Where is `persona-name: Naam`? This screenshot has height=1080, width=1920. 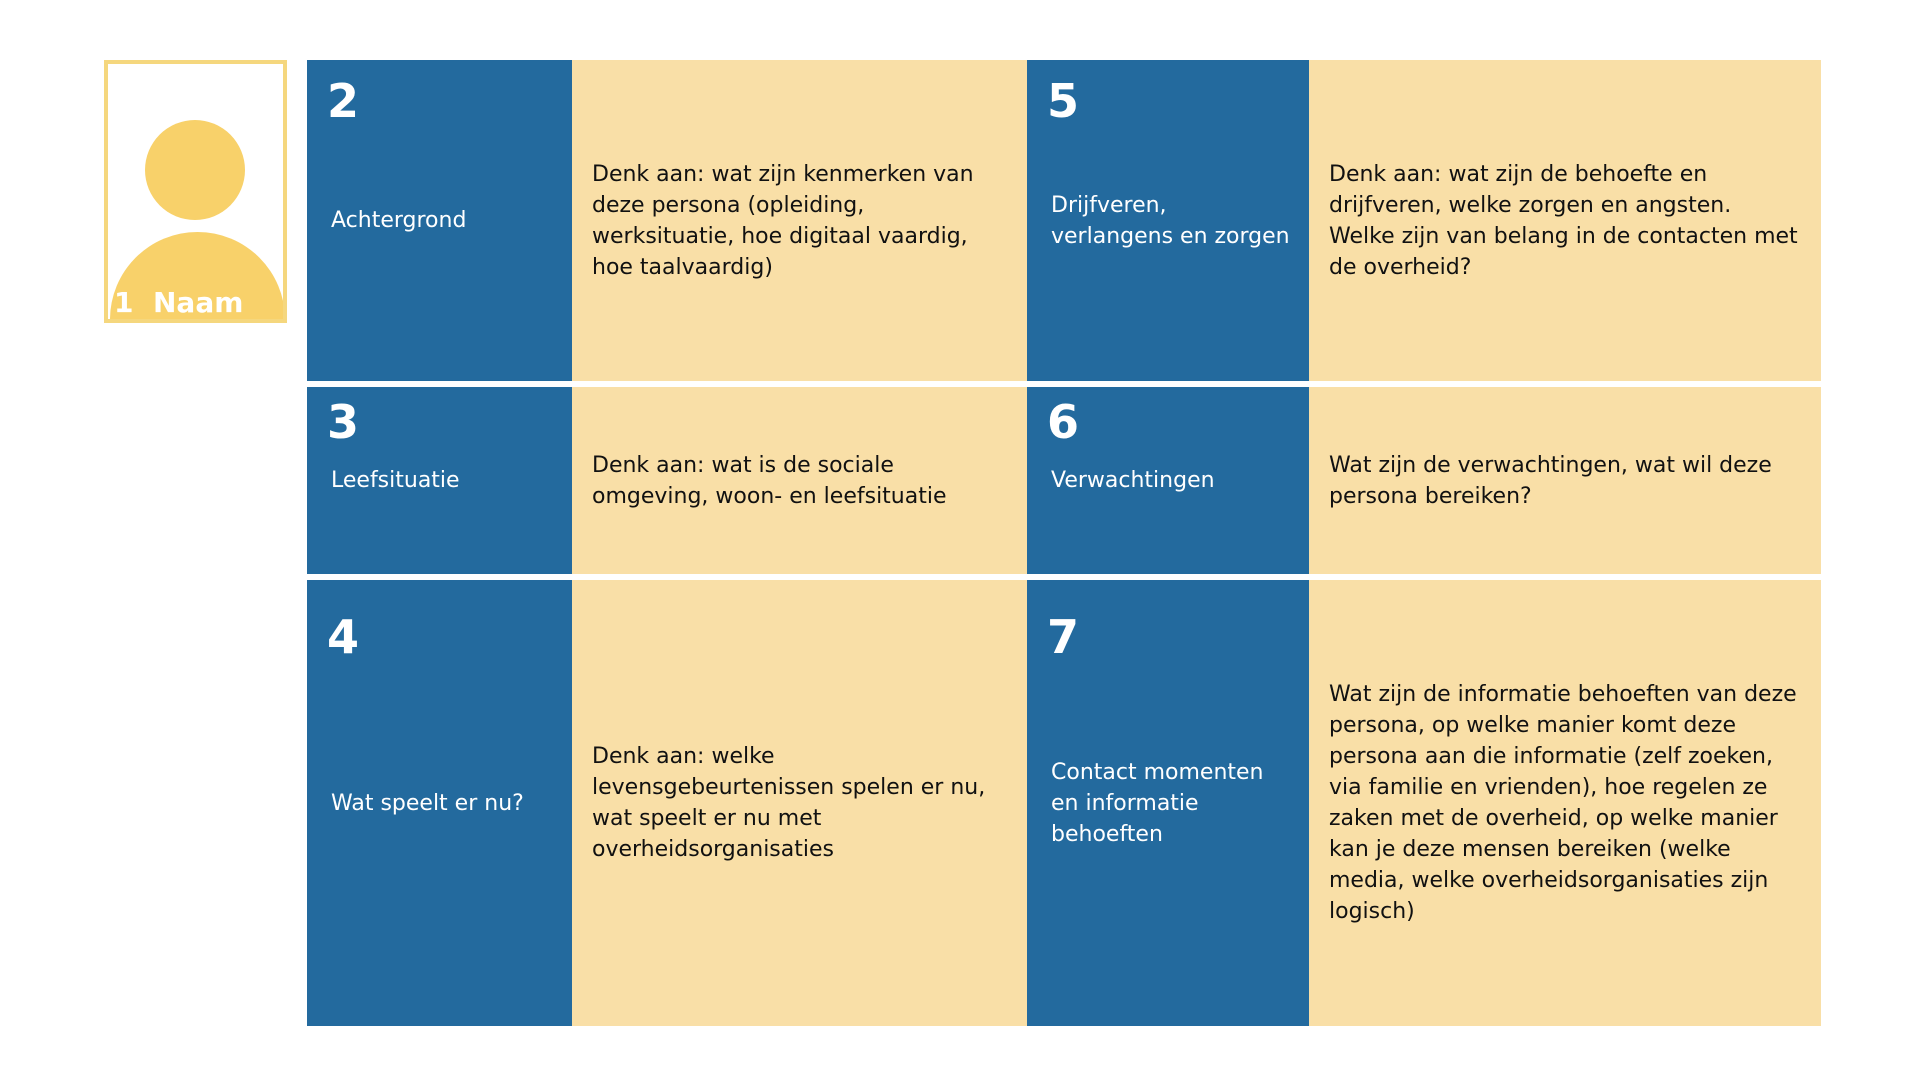
persona-name: Naam is located at coordinates (198, 302).